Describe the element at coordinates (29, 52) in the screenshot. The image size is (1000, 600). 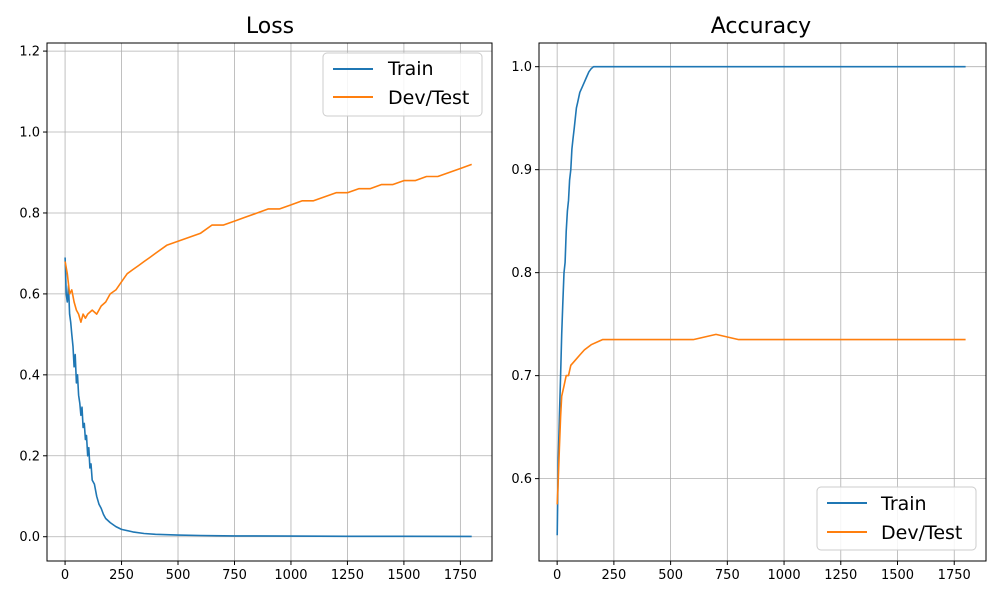
I see `loss-ytick-label: 1.2` at that location.